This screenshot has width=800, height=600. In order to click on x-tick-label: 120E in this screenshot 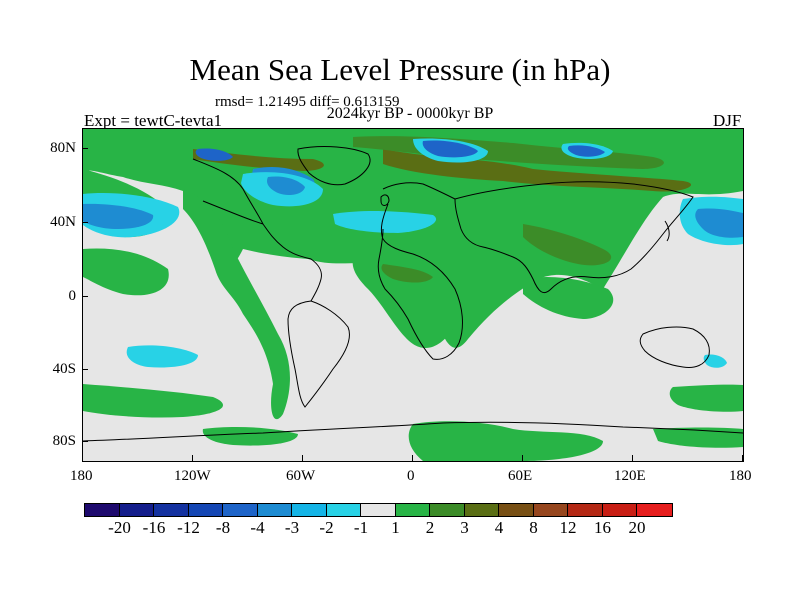, I will do `click(630, 476)`.